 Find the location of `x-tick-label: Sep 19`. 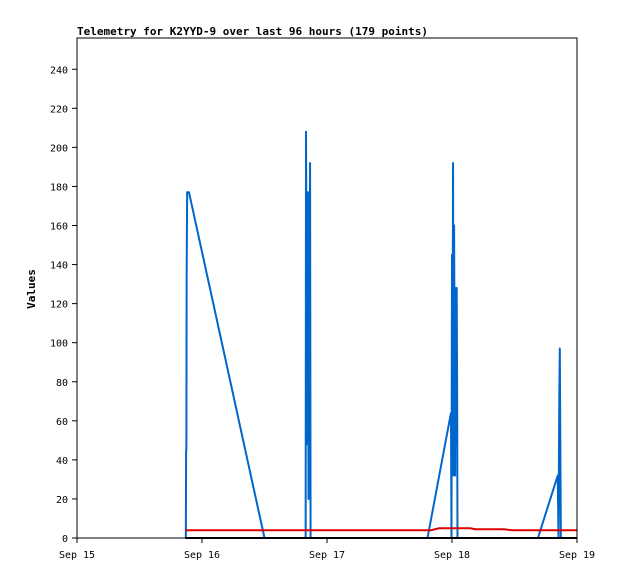

x-tick-label: Sep 19 is located at coordinates (577, 555).